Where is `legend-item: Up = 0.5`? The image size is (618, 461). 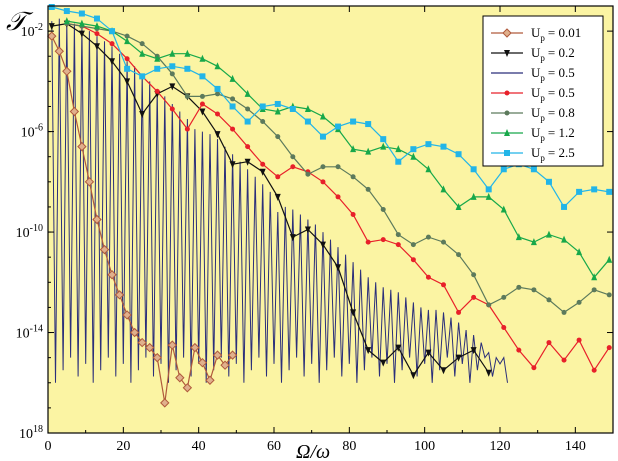 legend-item: Up = 0.5 is located at coordinates (533, 94).